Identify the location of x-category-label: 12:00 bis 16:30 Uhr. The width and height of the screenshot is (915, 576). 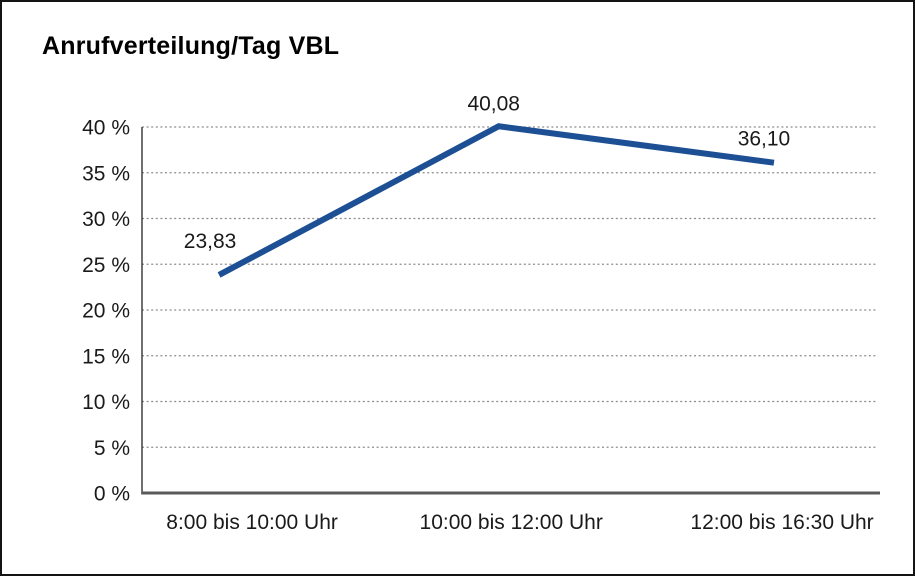
(781, 522).